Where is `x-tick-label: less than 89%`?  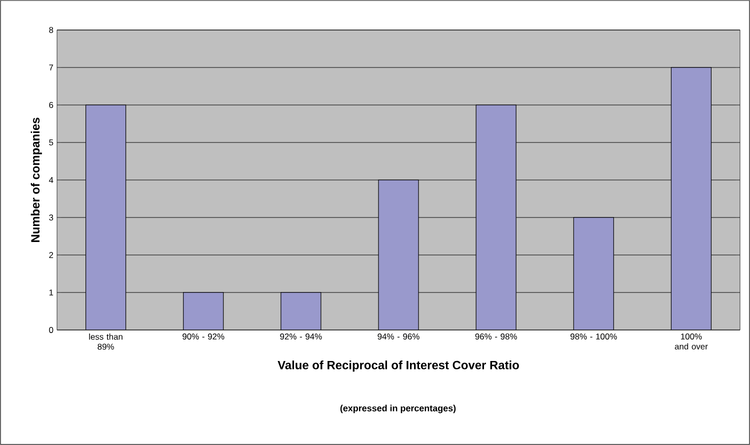 x-tick-label: less than 89% is located at coordinates (105, 342).